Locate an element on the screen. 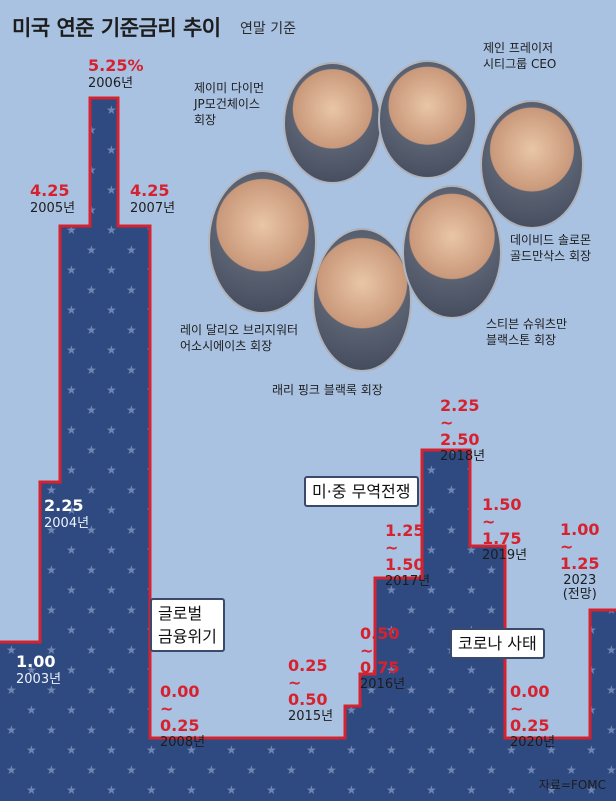  rate-bar-2017년 is located at coordinates (398, 689).